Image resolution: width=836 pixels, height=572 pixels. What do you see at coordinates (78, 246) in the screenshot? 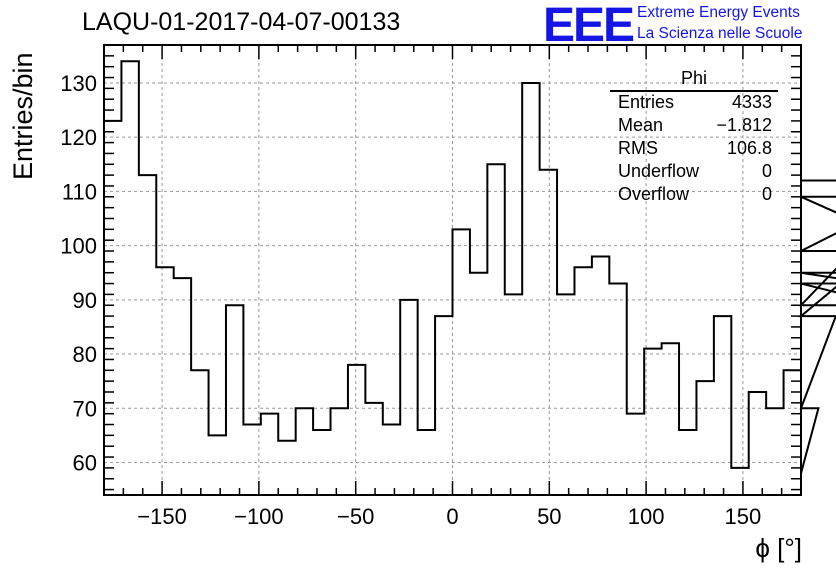
I see `y-tick-label: 100` at bounding box center [78, 246].